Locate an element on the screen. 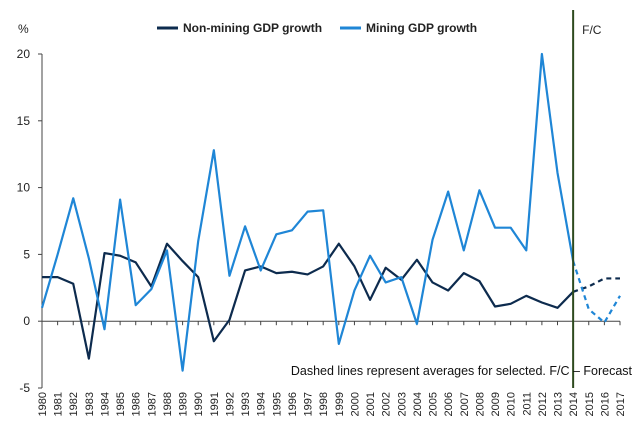 The image size is (641, 436). y-axis: -5 0 5 10 15 20 is located at coordinates (30, 221).